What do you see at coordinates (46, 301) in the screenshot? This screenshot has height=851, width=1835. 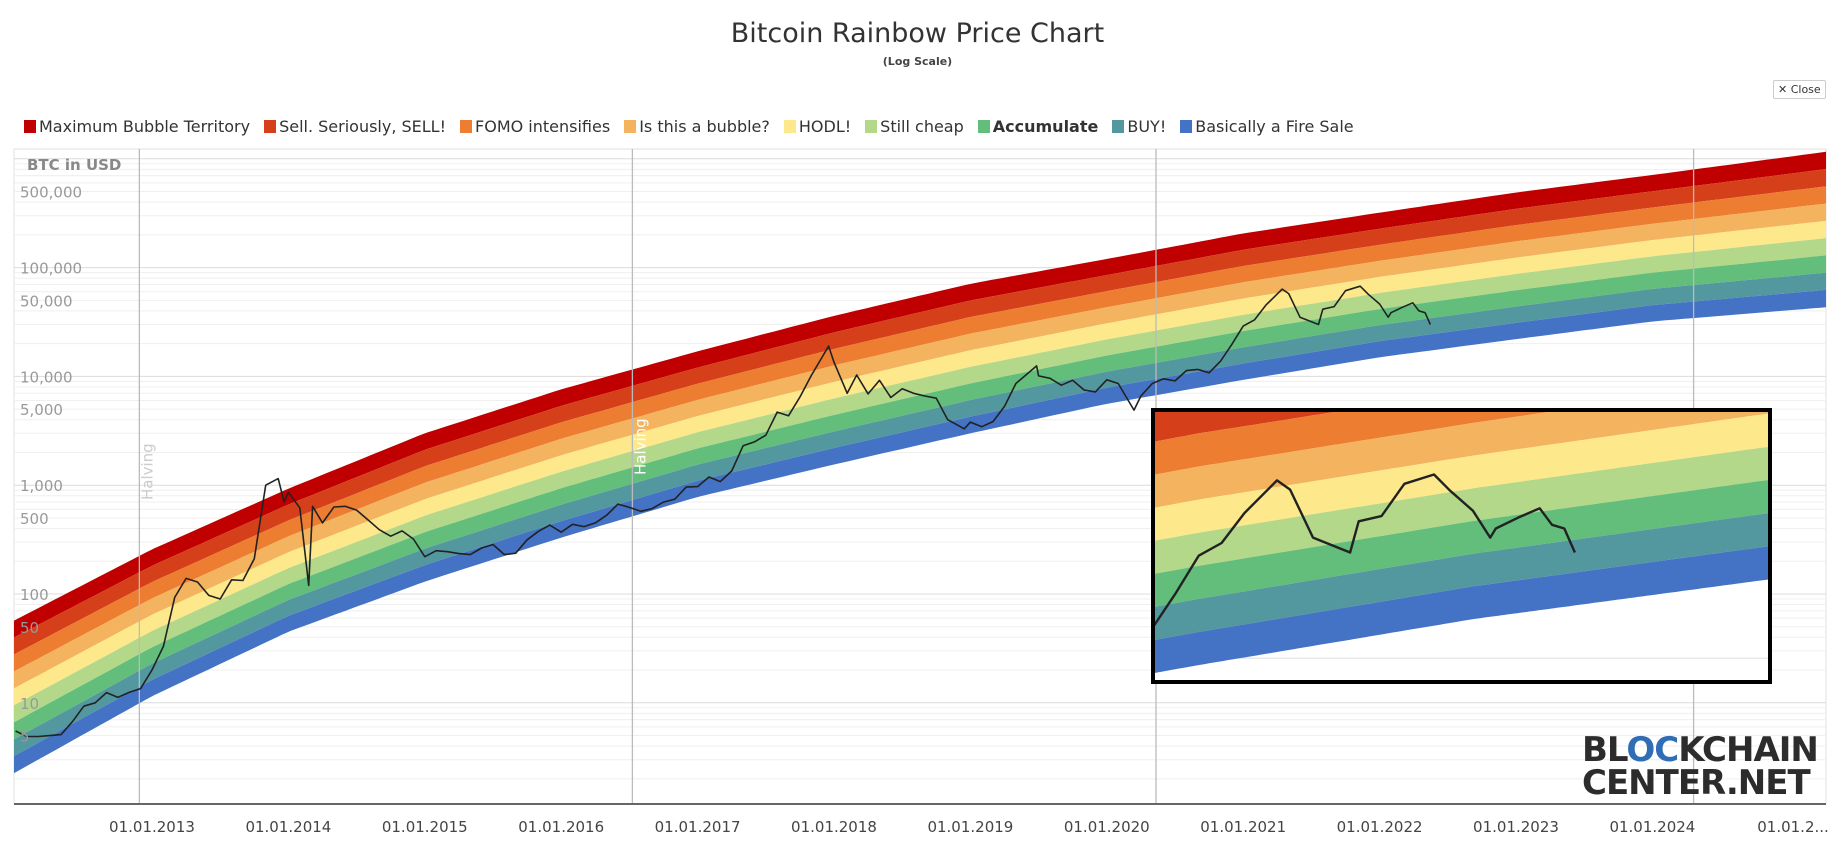 I see `y-tick-label: 50,000` at bounding box center [46, 301].